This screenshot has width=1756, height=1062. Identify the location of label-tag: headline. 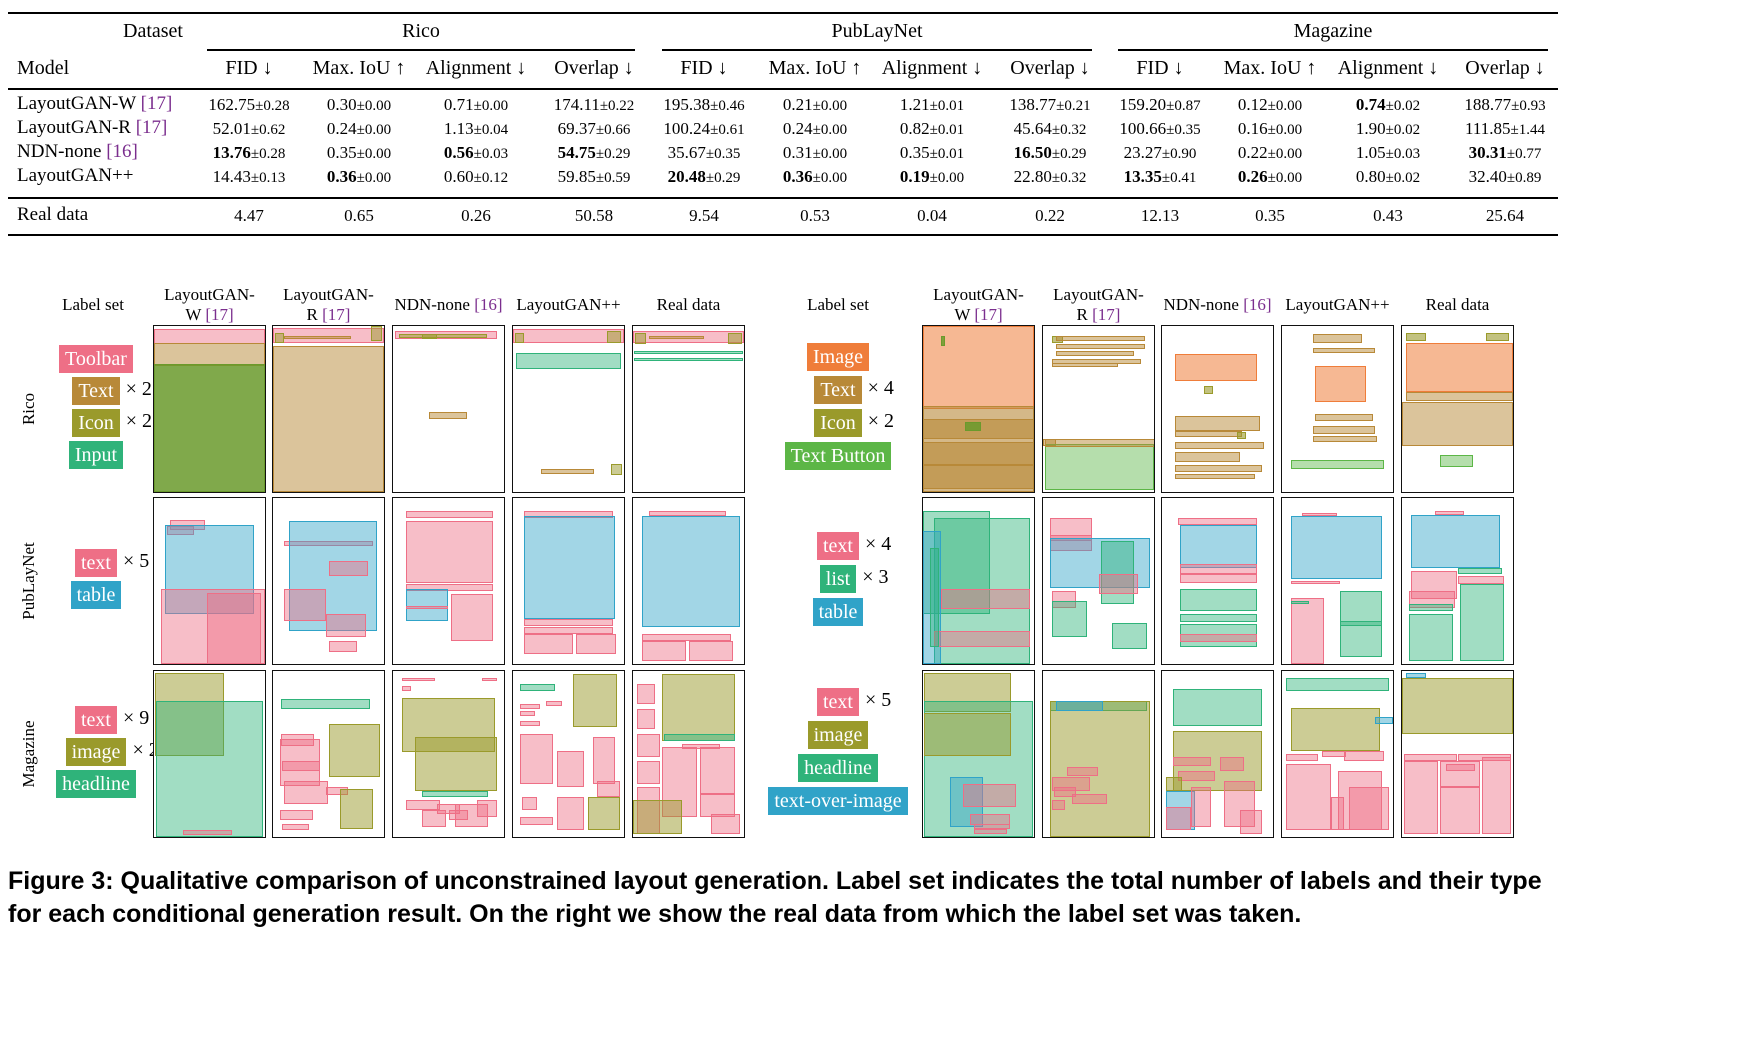
(838, 768).